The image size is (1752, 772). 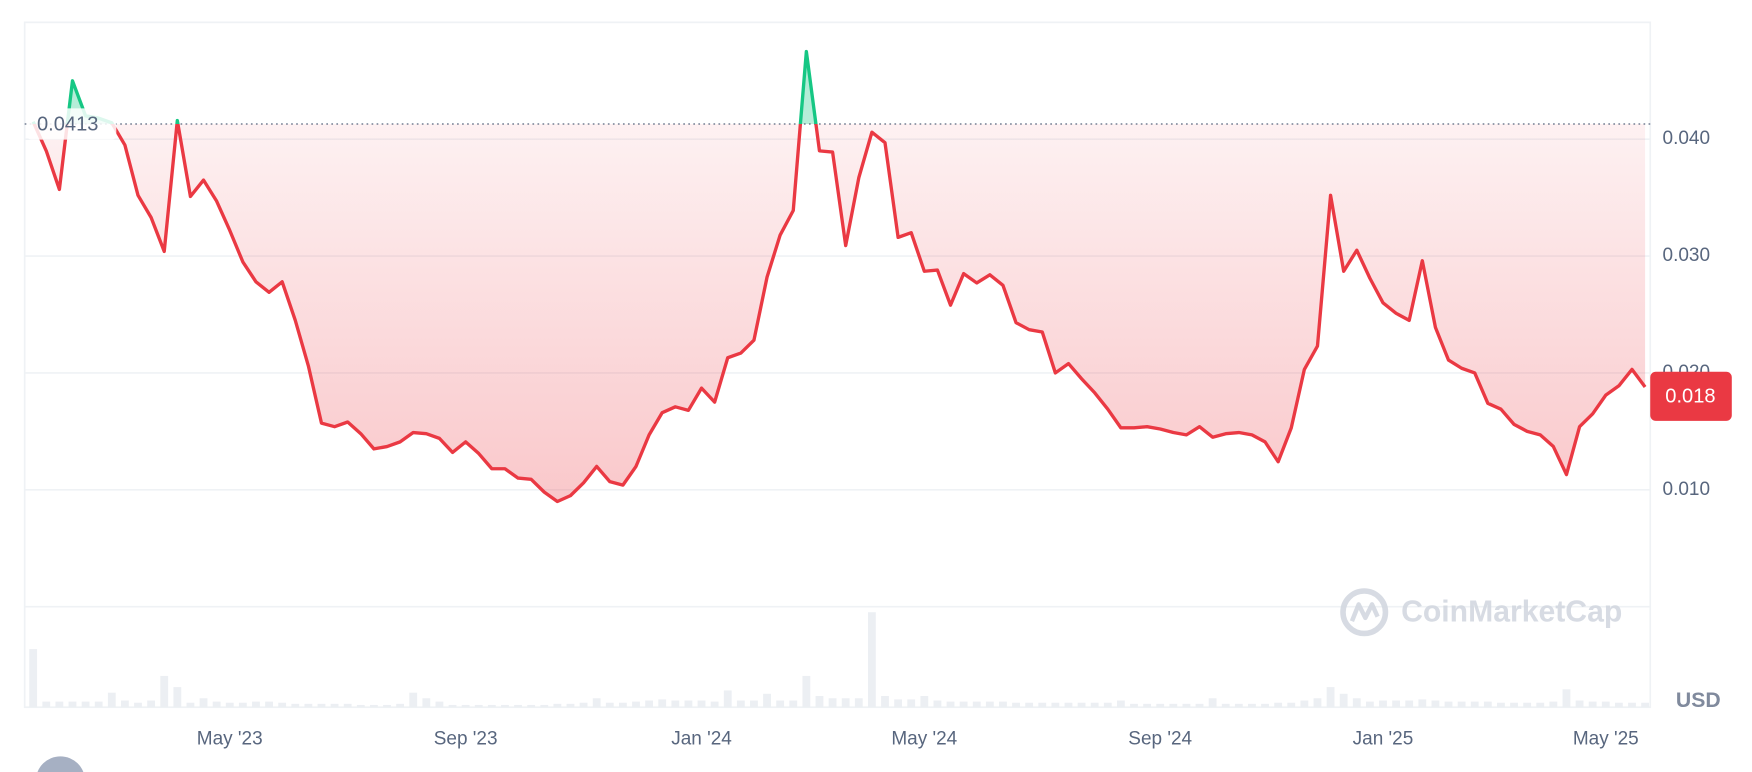 What do you see at coordinates (924, 739) in the screenshot?
I see `x-tick-label: May '24` at bounding box center [924, 739].